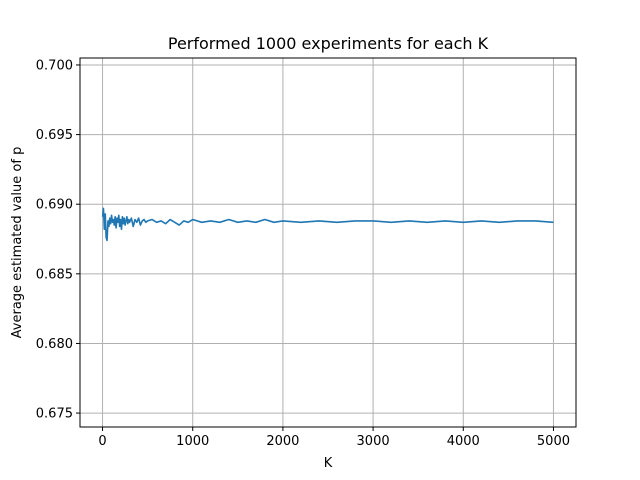  I want to click on y-tick-label: 0.690, so click(54, 205).